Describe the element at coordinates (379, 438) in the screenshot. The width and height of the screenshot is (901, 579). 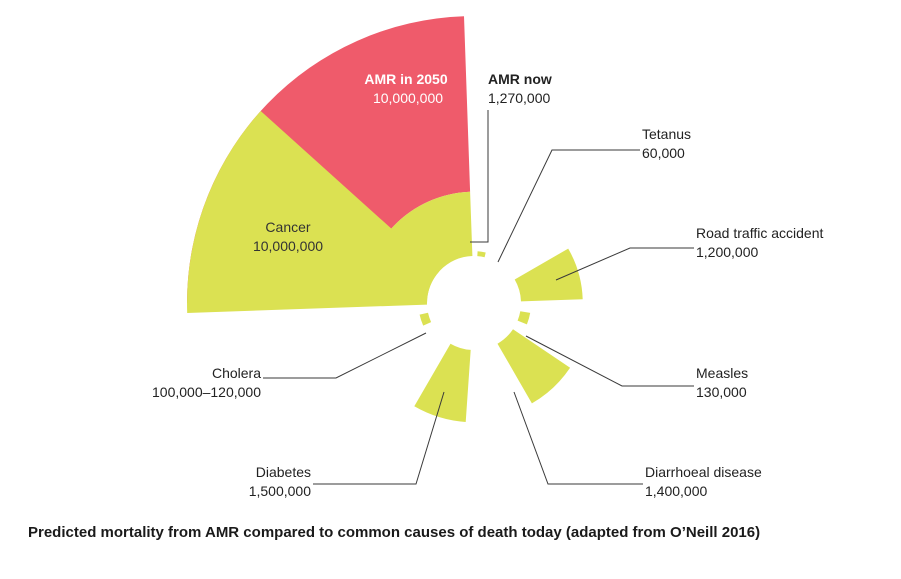
I see `leader-diabetes` at that location.